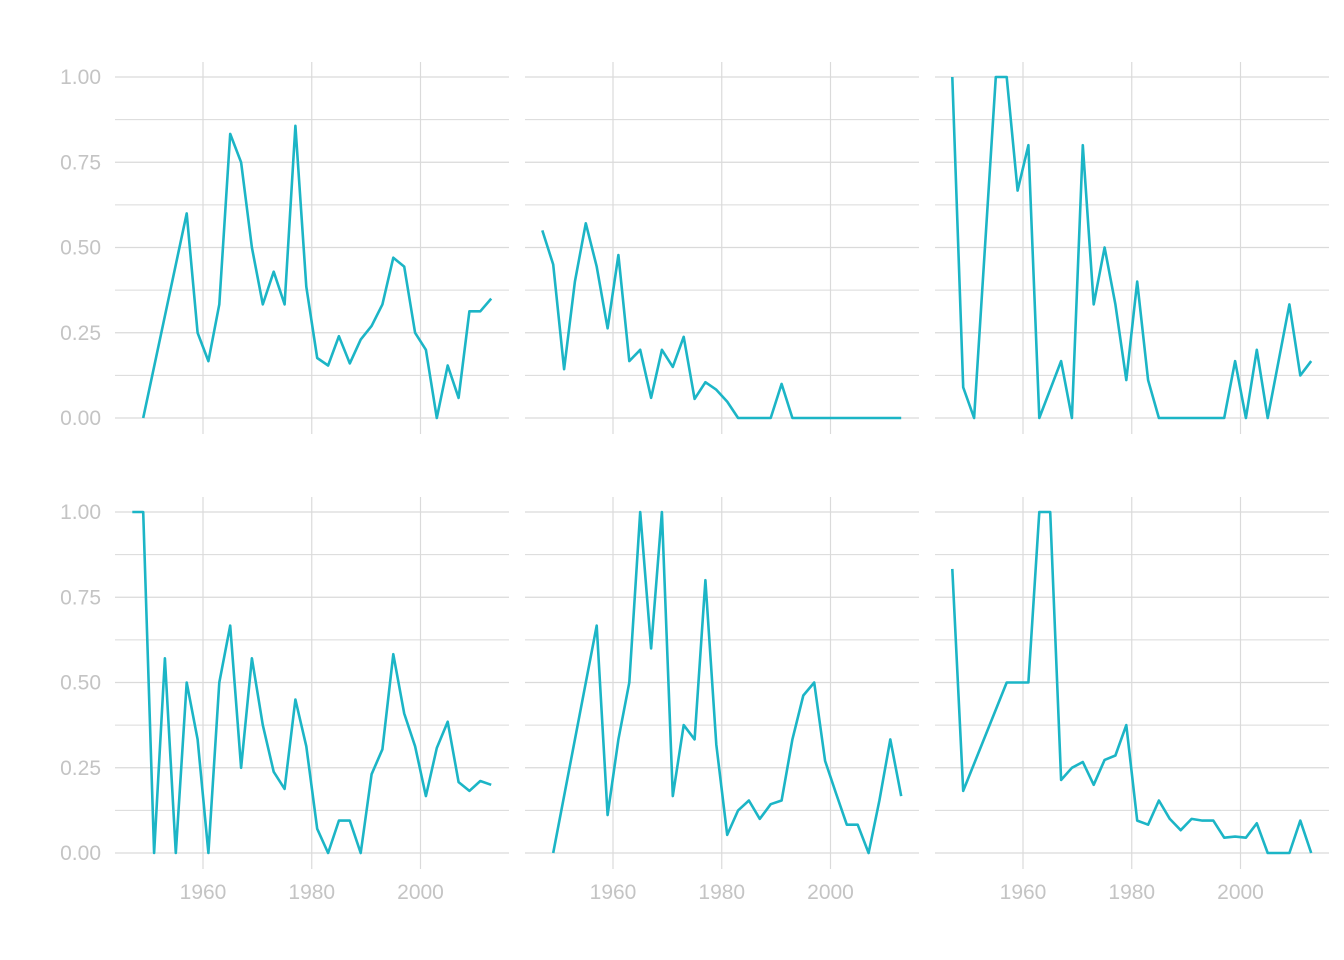  I want to click on panel-6: 1960 1980 2000, so click(1132, 700).